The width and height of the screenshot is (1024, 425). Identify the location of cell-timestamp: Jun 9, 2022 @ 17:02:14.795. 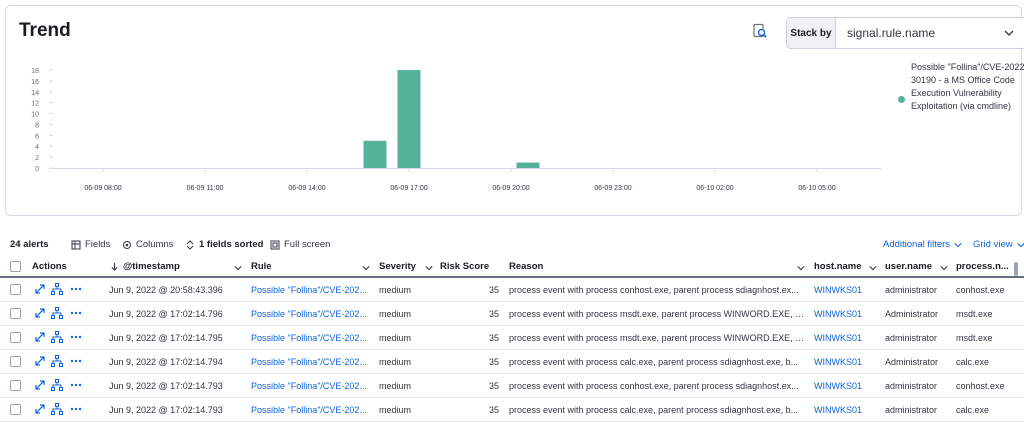
(166, 338).